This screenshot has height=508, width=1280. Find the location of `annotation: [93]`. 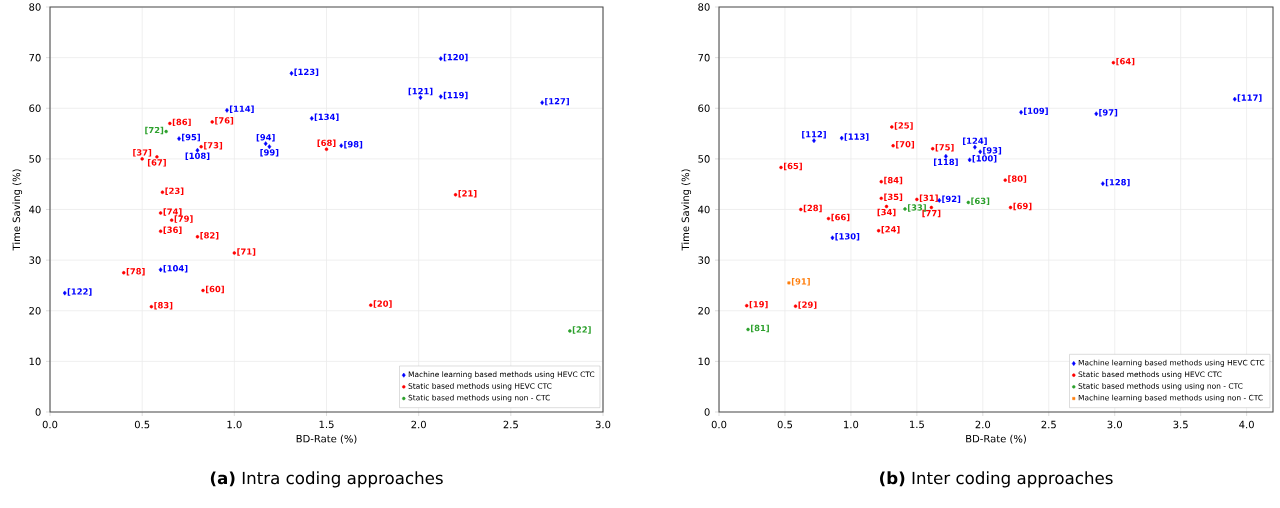

annotation: [93] is located at coordinates (992, 150).